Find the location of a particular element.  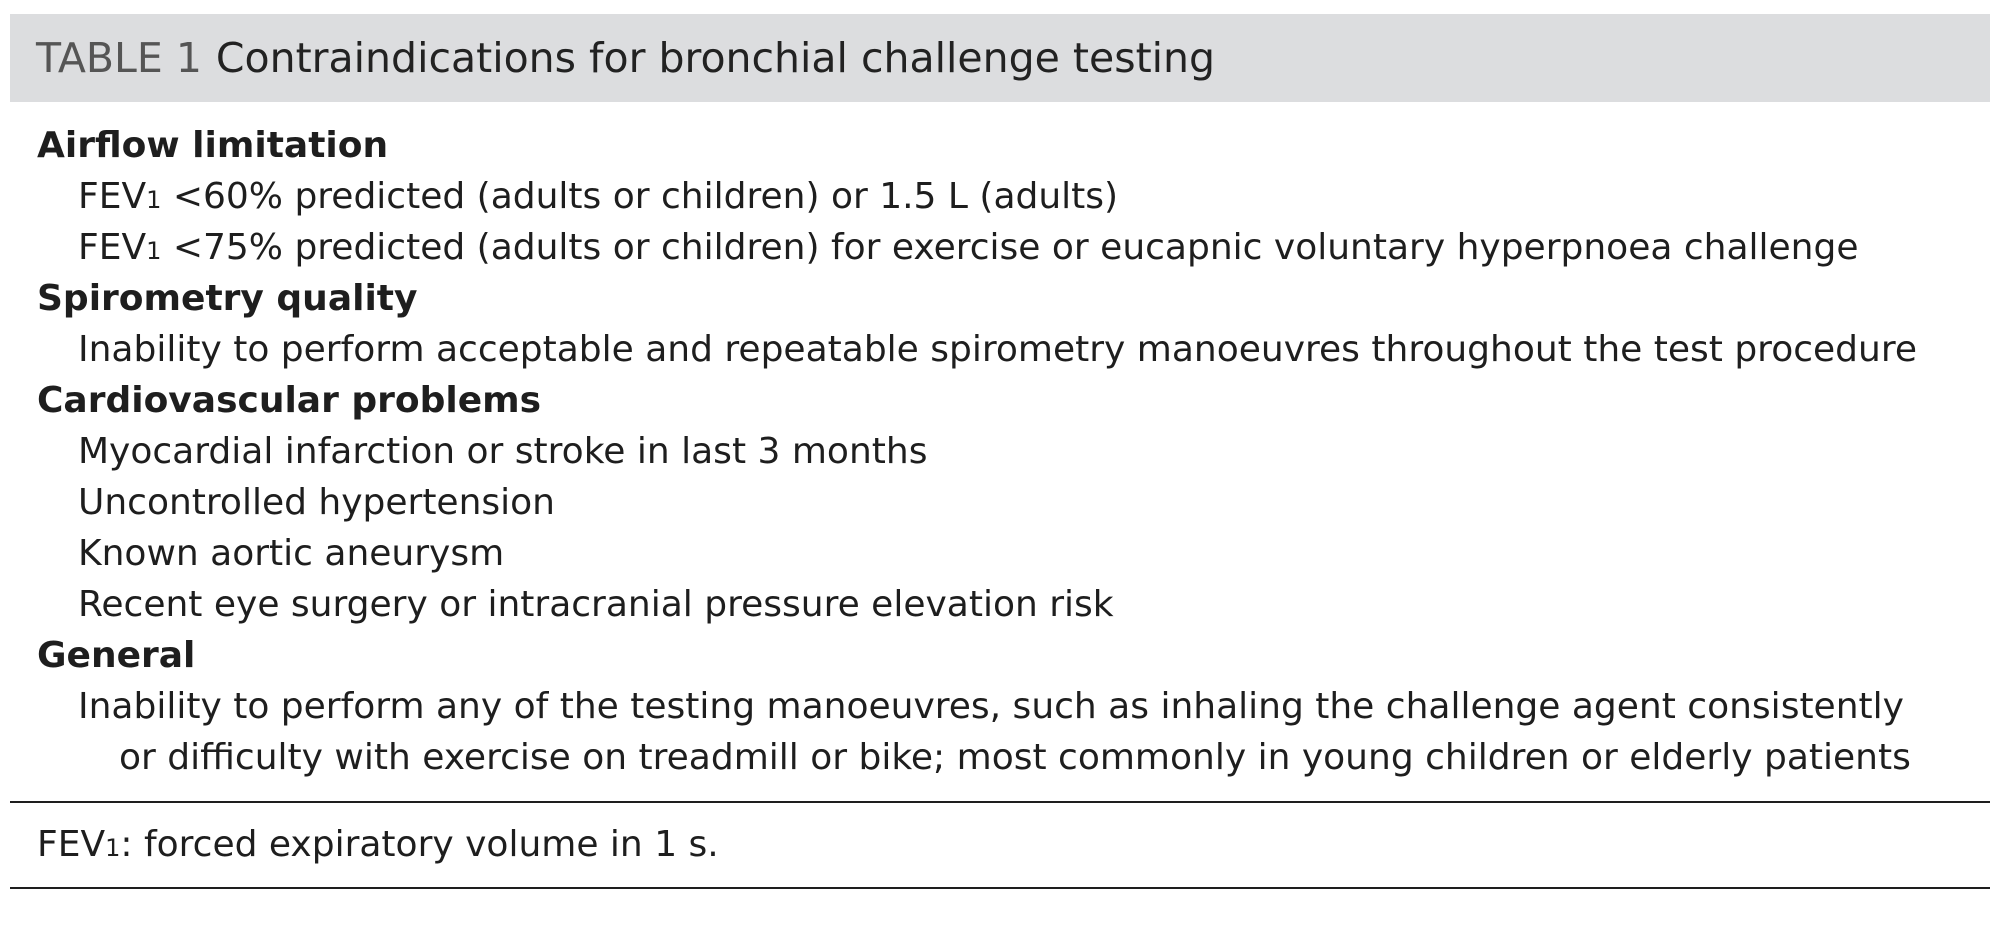

section-heading-airflow-limitation: Airflow limitation is located at coordinates (213, 145).